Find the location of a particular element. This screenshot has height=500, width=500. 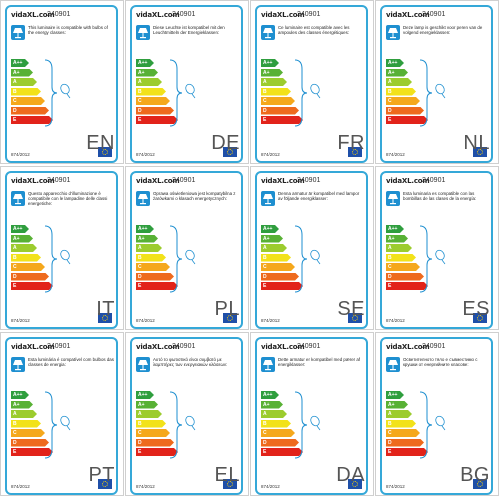

language-code: EN is located at coordinates (100, 143).